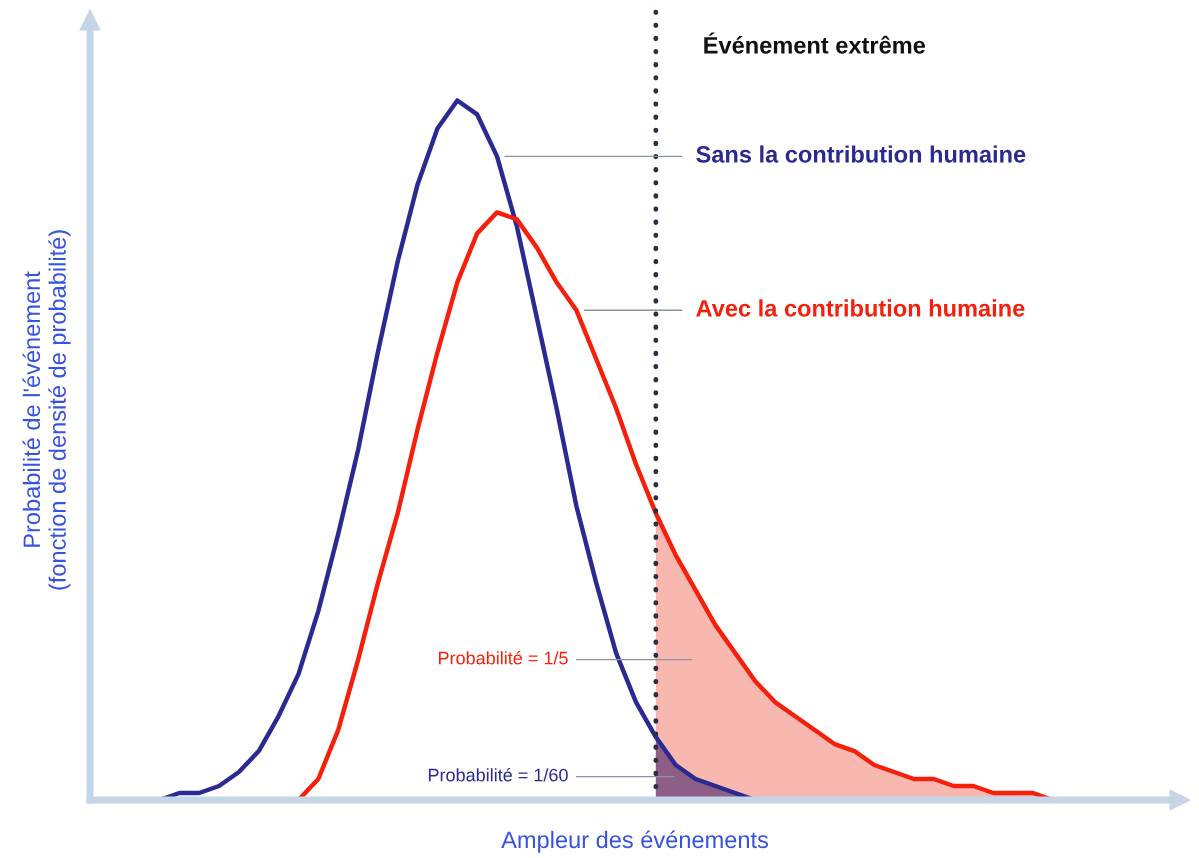  What do you see at coordinates (498, 774) in the screenshot?
I see `annotation: Probabilité = 1/60` at bounding box center [498, 774].